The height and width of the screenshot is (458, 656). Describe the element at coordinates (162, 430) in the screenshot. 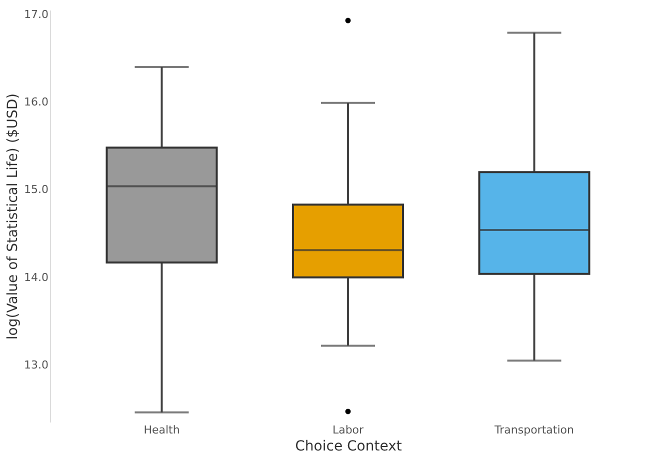

I see `x-tick-label: Health` at that location.